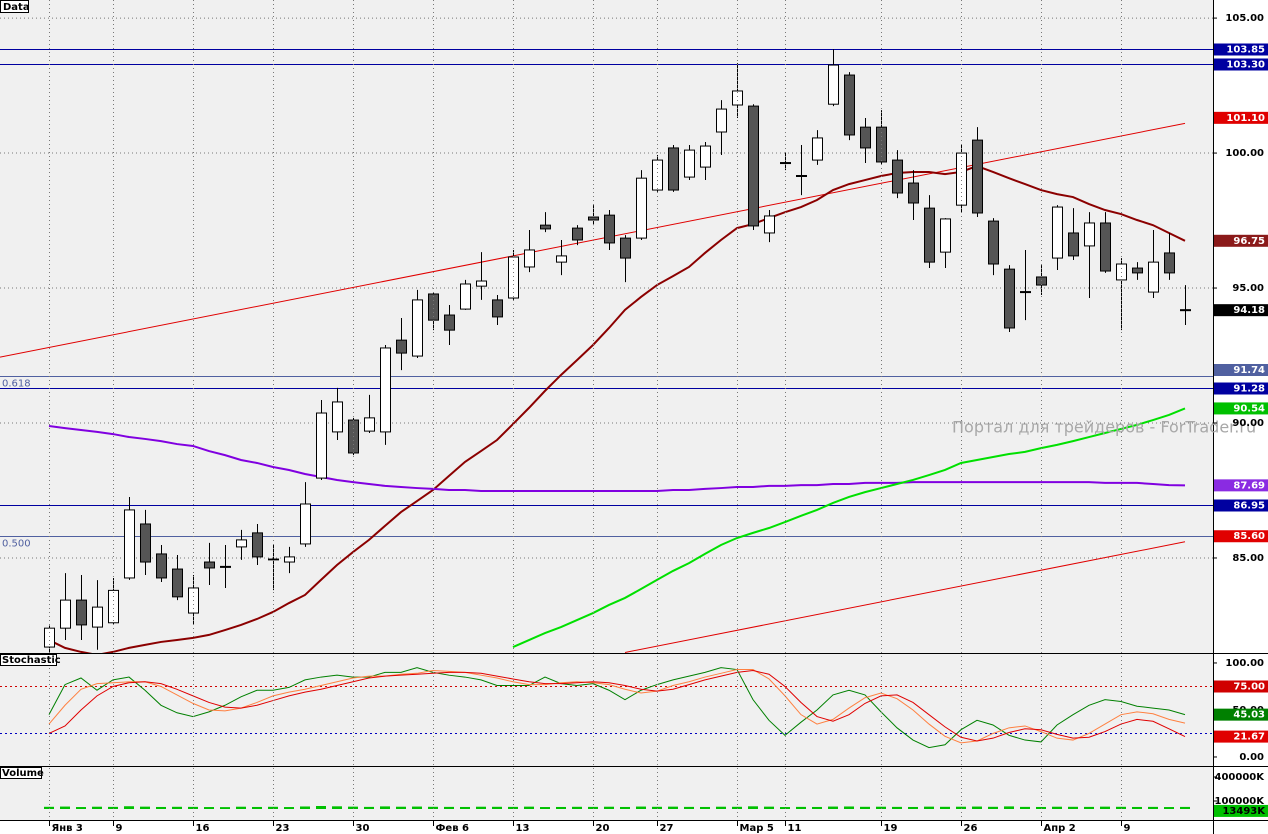  Describe the element at coordinates (1240, 801) in the screenshot. I see `y-tick-label: 100000K` at that location.